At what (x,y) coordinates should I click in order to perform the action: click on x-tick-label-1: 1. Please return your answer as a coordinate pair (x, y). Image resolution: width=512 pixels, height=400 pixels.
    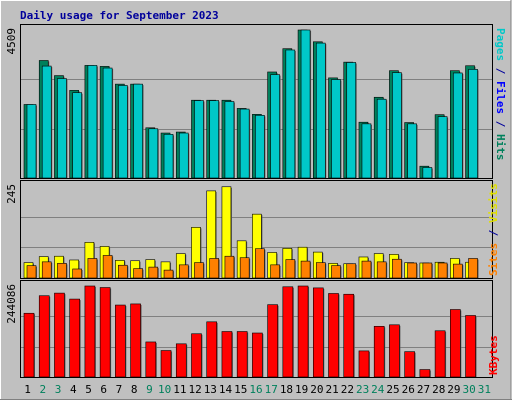
    Looking at the image, I should click on (27, 389).